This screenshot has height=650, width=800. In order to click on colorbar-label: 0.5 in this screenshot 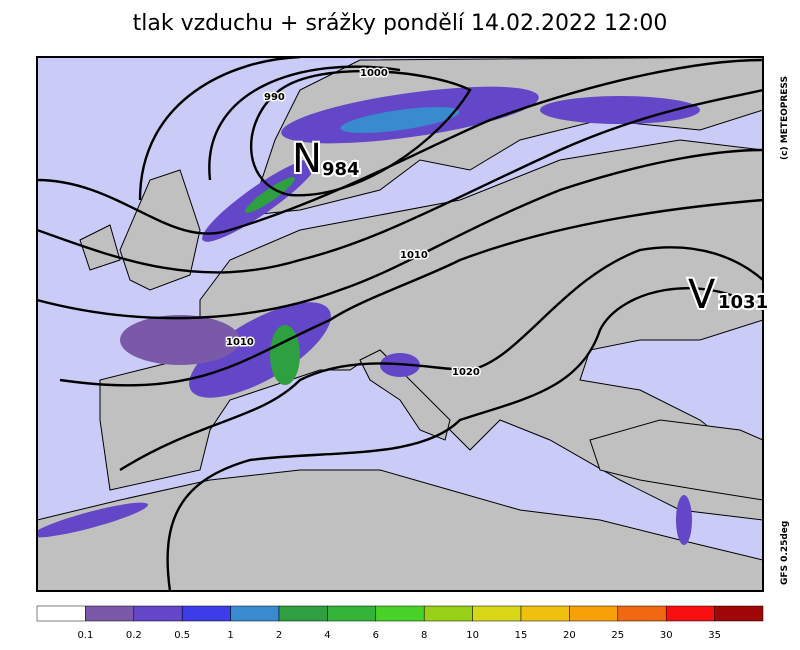, I will do `click(182, 635)`.